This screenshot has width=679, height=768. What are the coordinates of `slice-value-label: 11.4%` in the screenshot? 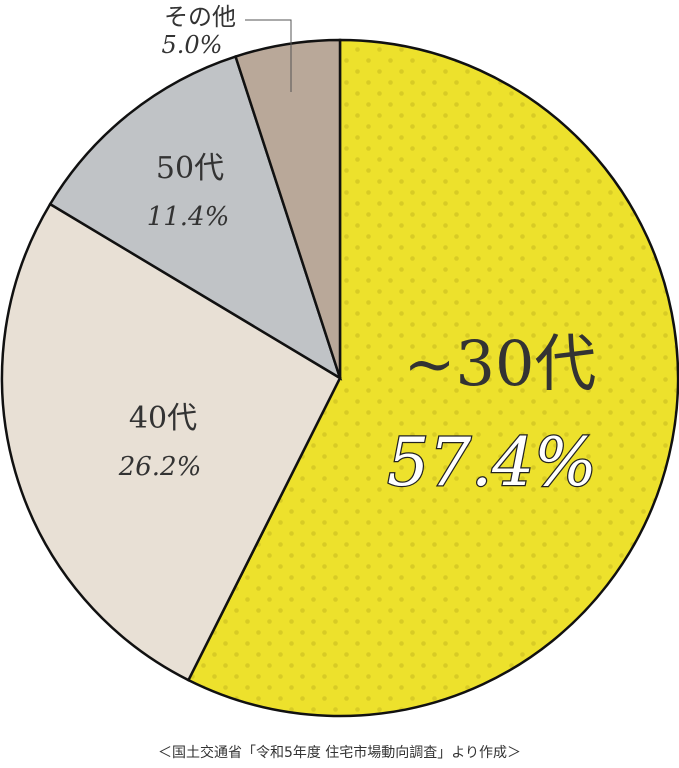 It's located at (188, 217).